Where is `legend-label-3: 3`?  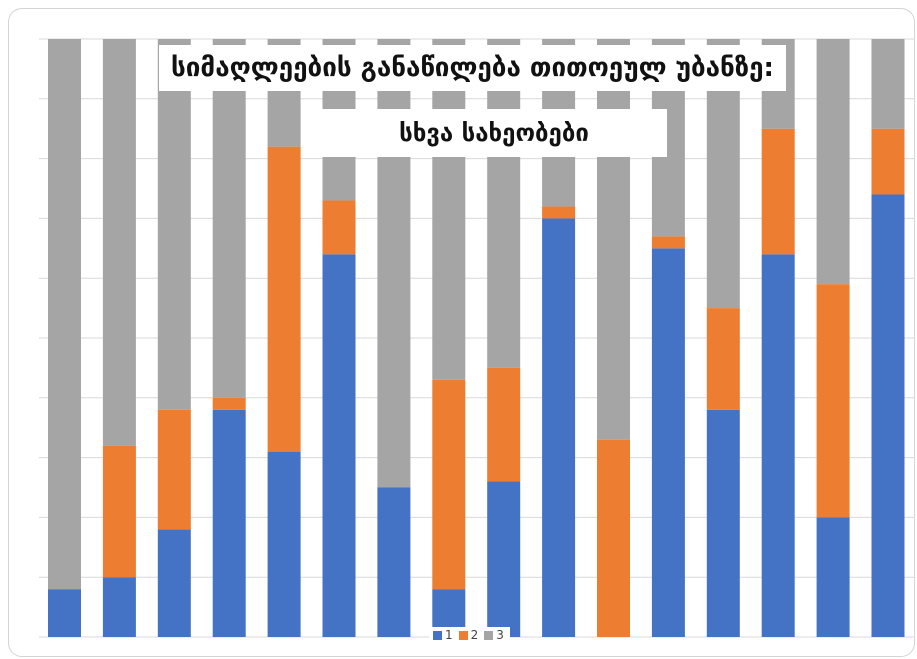 legend-label-3: 3 is located at coordinates (500, 635).